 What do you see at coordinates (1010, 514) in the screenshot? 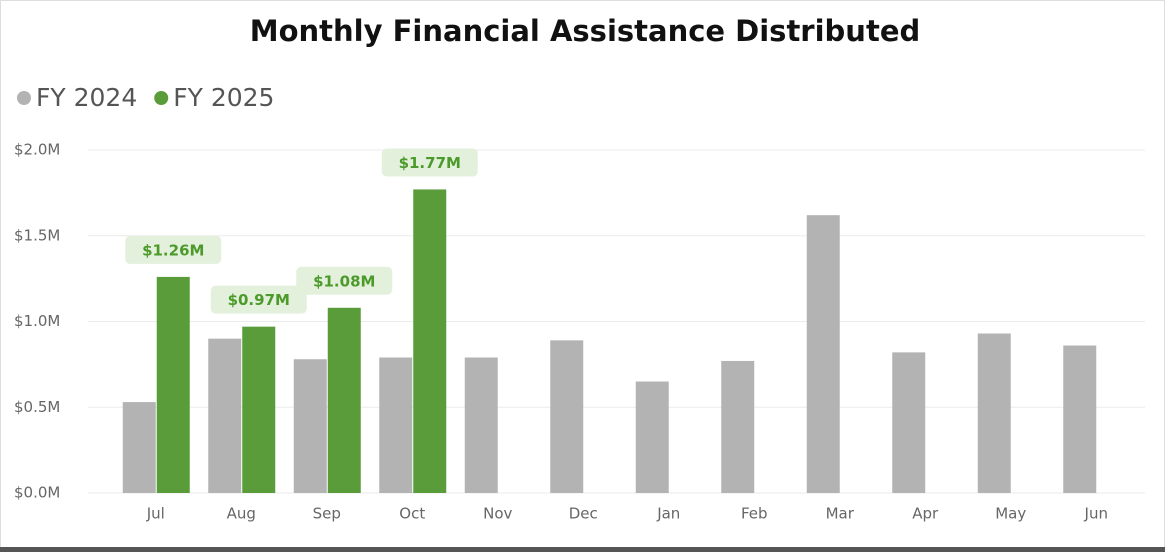
I see `x-tick-label: May` at bounding box center [1010, 514].